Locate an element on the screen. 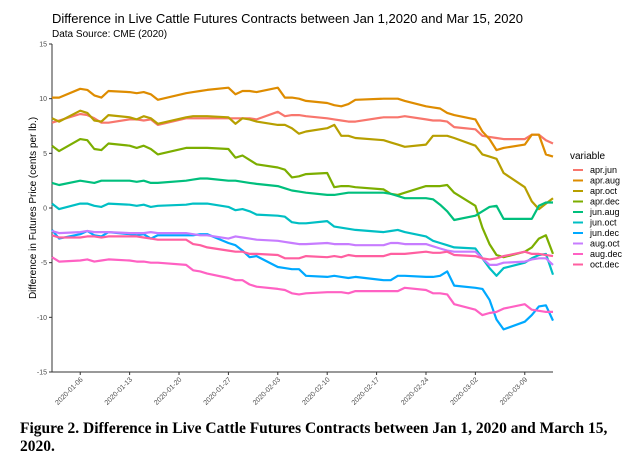 This screenshot has height=472, width=633. x-tick-label: 2020-03-02 is located at coordinates (465, 391).